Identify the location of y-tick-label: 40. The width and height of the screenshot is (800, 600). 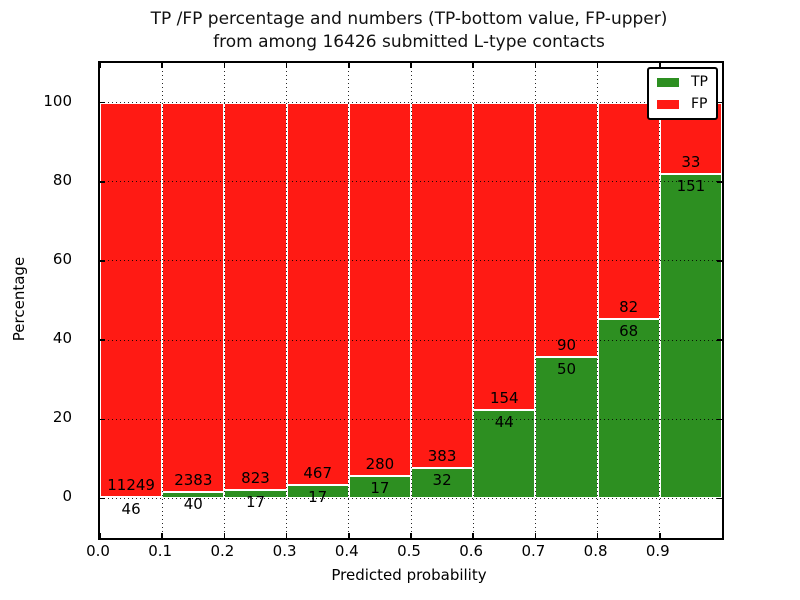
(62, 338).